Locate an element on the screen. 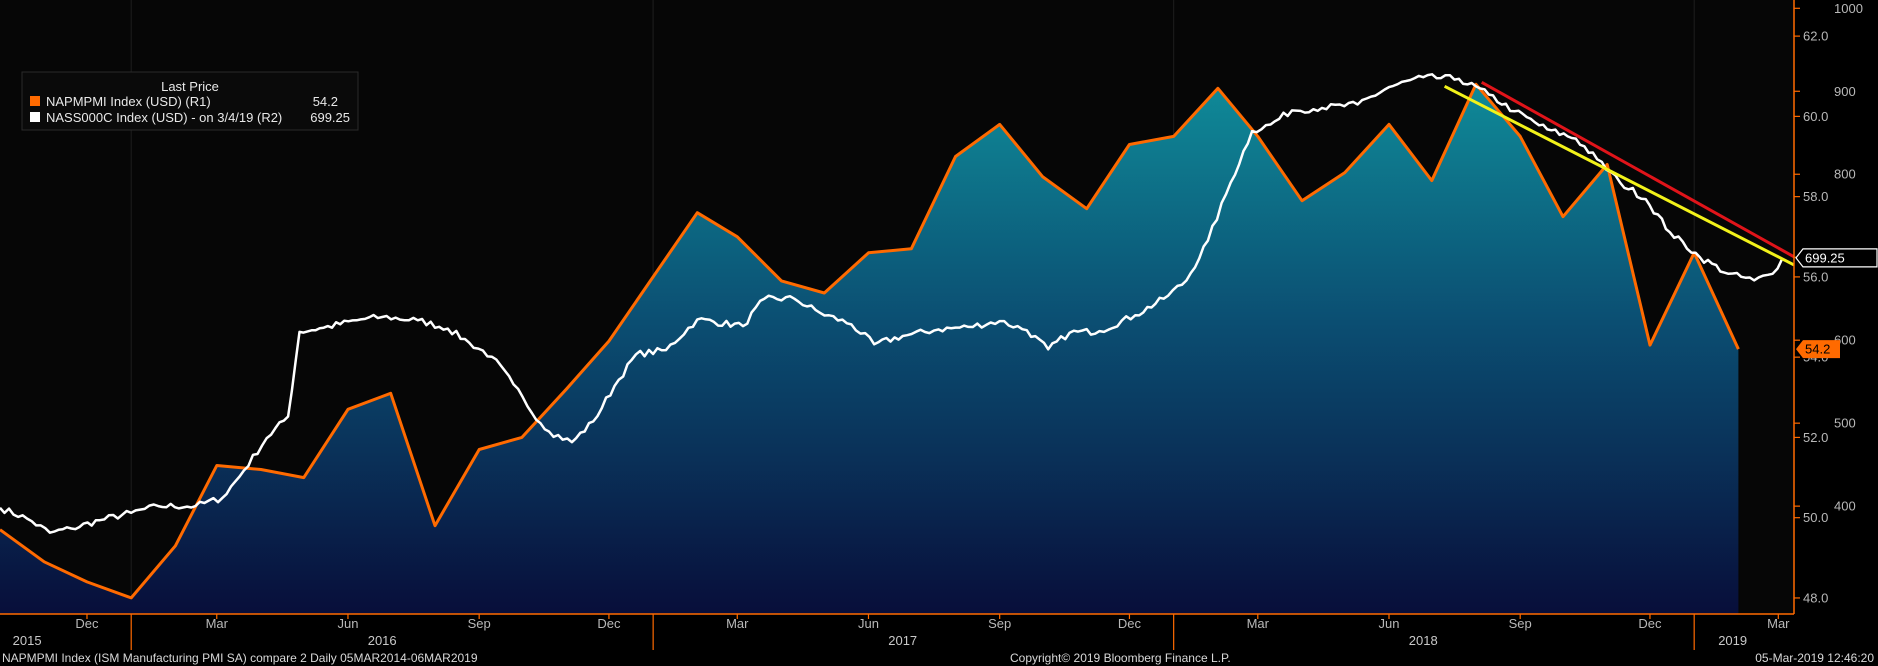  x-year-label: 2018 is located at coordinates (1423, 640).